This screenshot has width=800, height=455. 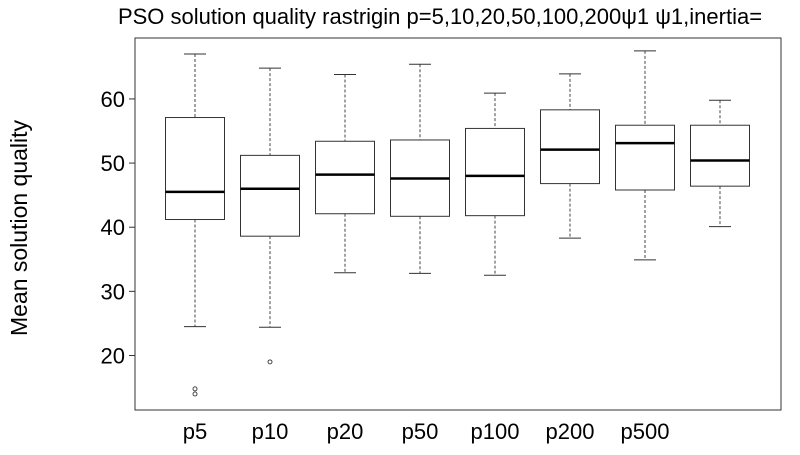 I want to click on y-tick-label: 60, so click(x=113, y=99).